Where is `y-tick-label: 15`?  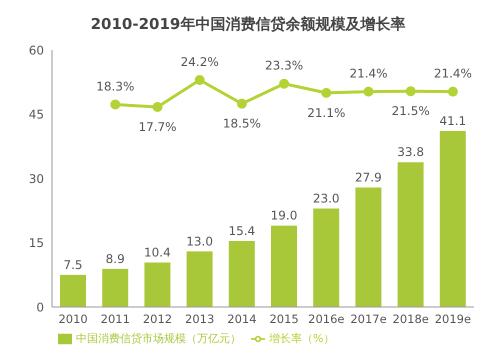
y-tick-label: 15 is located at coordinates (36, 243).